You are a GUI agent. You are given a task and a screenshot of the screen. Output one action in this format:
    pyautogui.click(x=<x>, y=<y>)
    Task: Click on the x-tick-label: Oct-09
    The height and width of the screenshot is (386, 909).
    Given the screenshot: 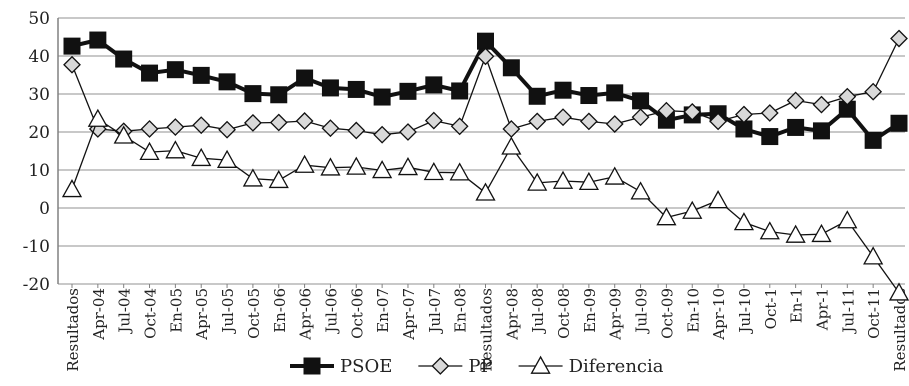 What is the action you would take?
    pyautogui.click(x=667, y=313)
    